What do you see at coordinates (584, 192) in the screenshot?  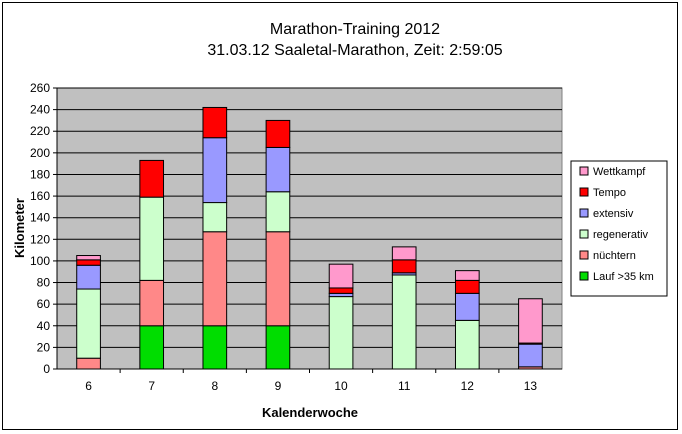 I see `legend-swatch-tempo` at bounding box center [584, 192].